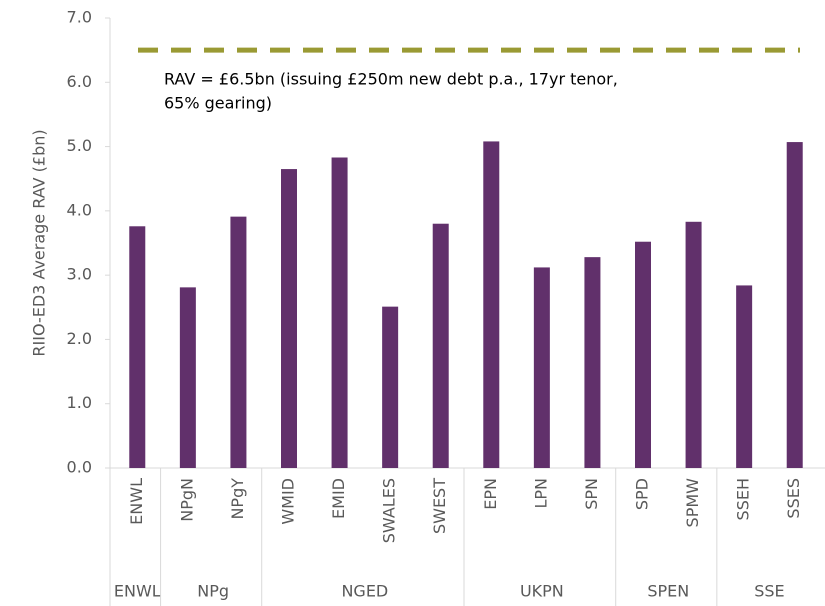  Describe the element at coordinates (338, 498) in the screenshot. I see `x-tick-label: EMID` at that location.